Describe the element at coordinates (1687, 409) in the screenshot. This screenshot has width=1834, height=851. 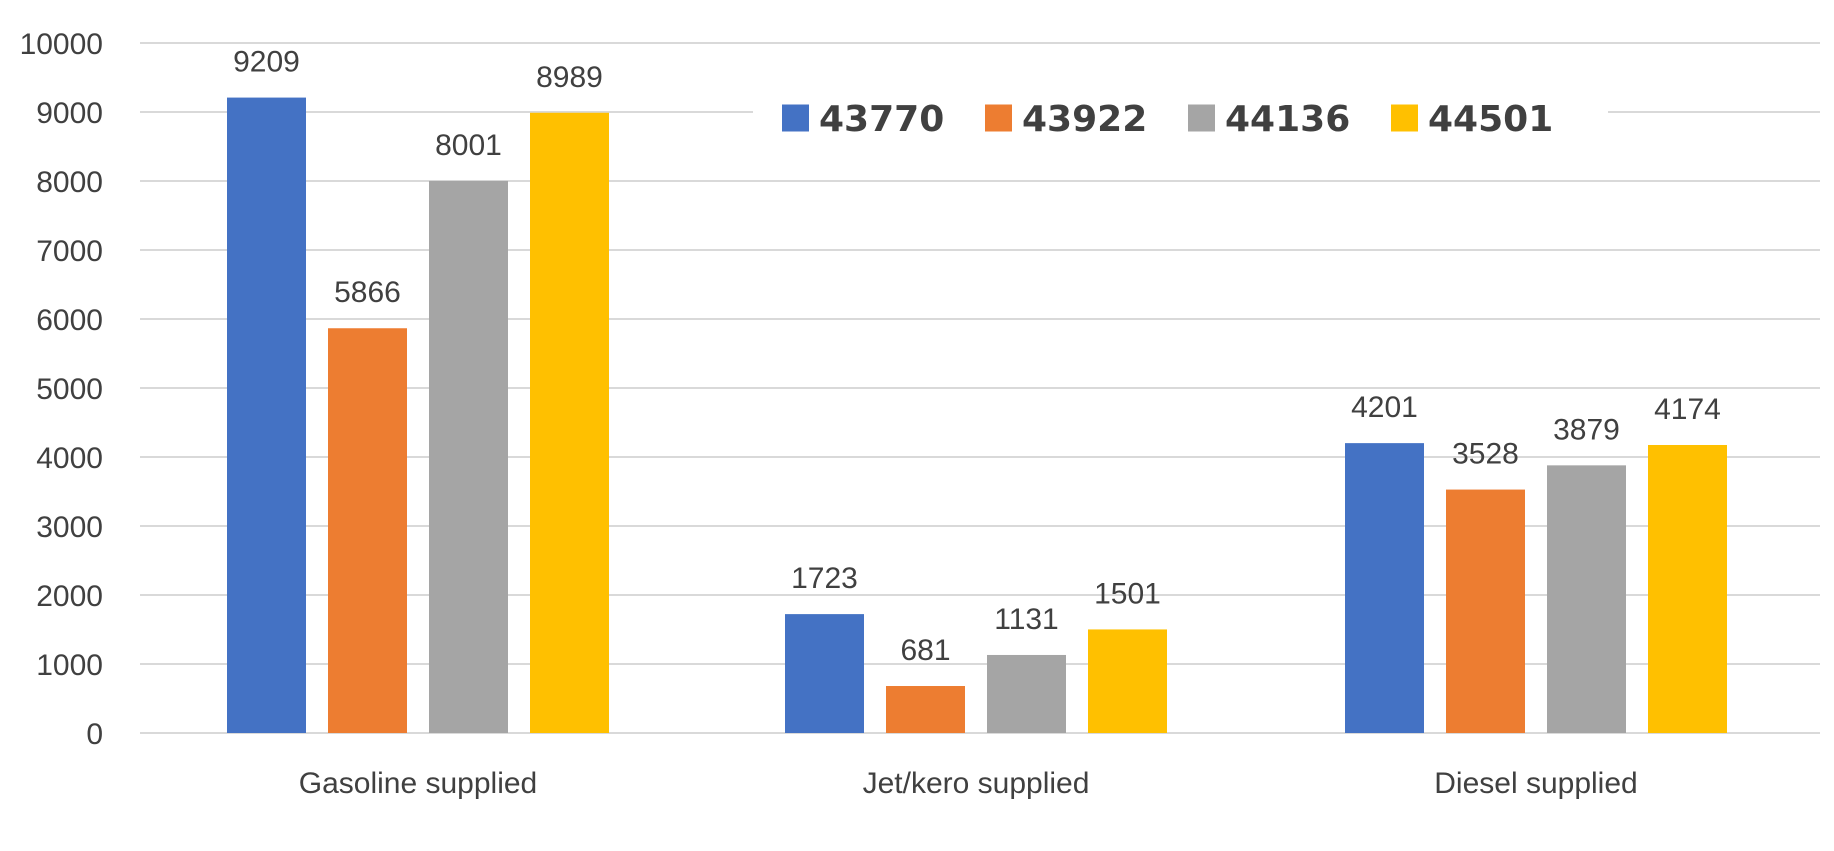
I see `data-label: 4174` at that location.